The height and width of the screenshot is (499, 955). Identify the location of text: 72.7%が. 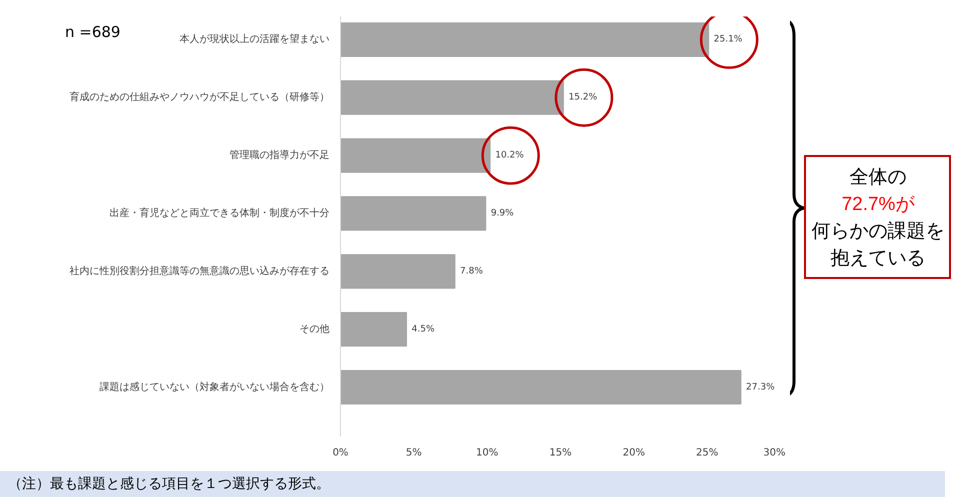
(879, 205).